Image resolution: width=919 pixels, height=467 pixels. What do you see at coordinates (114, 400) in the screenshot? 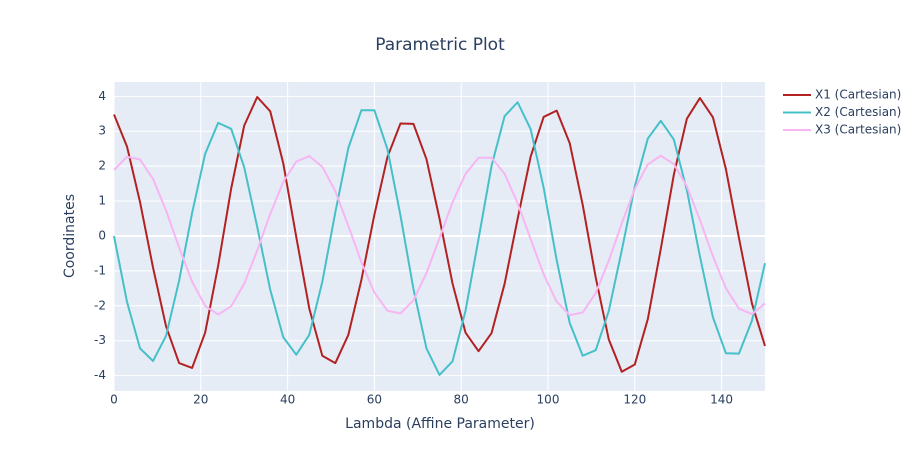
I see `x-tick-label: 0` at bounding box center [114, 400].